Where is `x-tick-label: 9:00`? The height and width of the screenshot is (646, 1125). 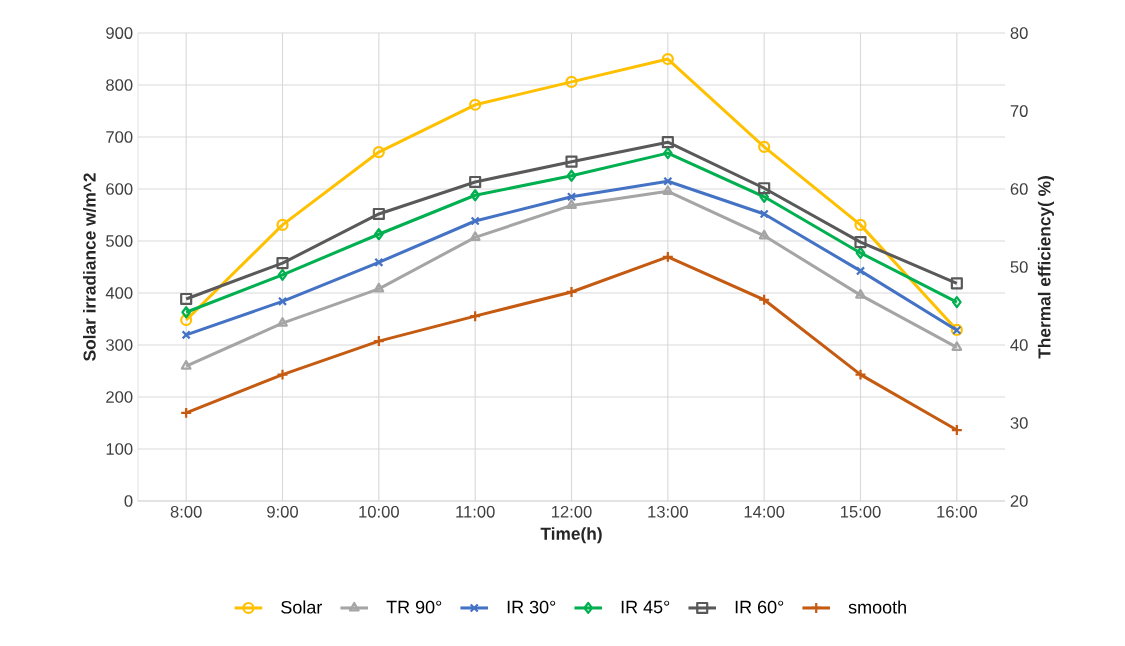 x-tick-label: 9:00 is located at coordinates (283, 511).